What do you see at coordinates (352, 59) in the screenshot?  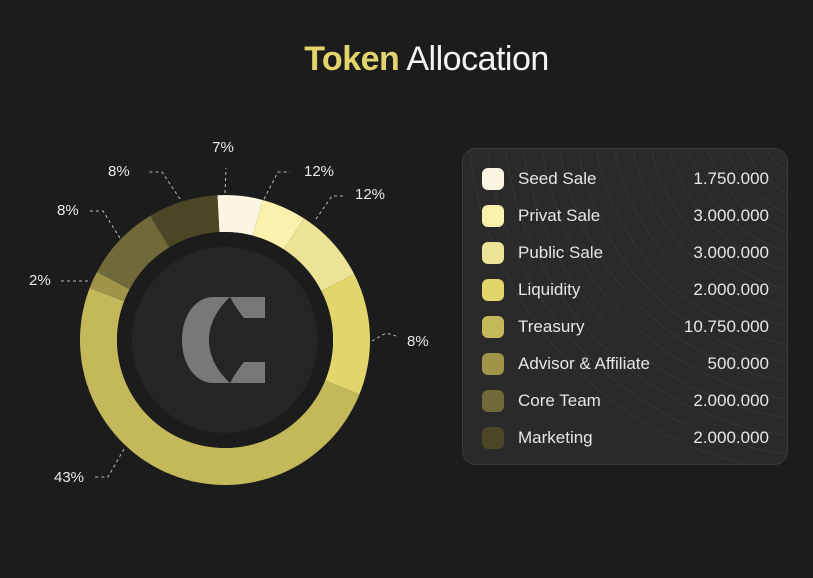 I see `title-highlight: Token` at bounding box center [352, 59].